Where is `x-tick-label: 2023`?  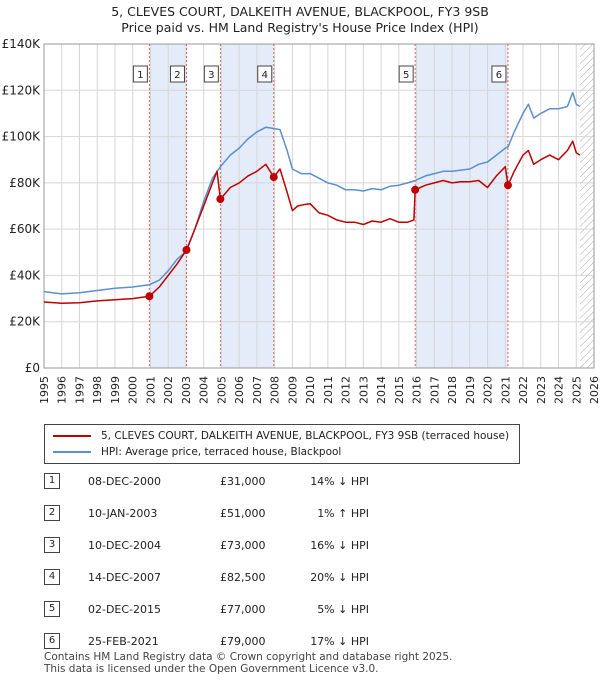
x-tick-label: 2023 is located at coordinates (541, 390).